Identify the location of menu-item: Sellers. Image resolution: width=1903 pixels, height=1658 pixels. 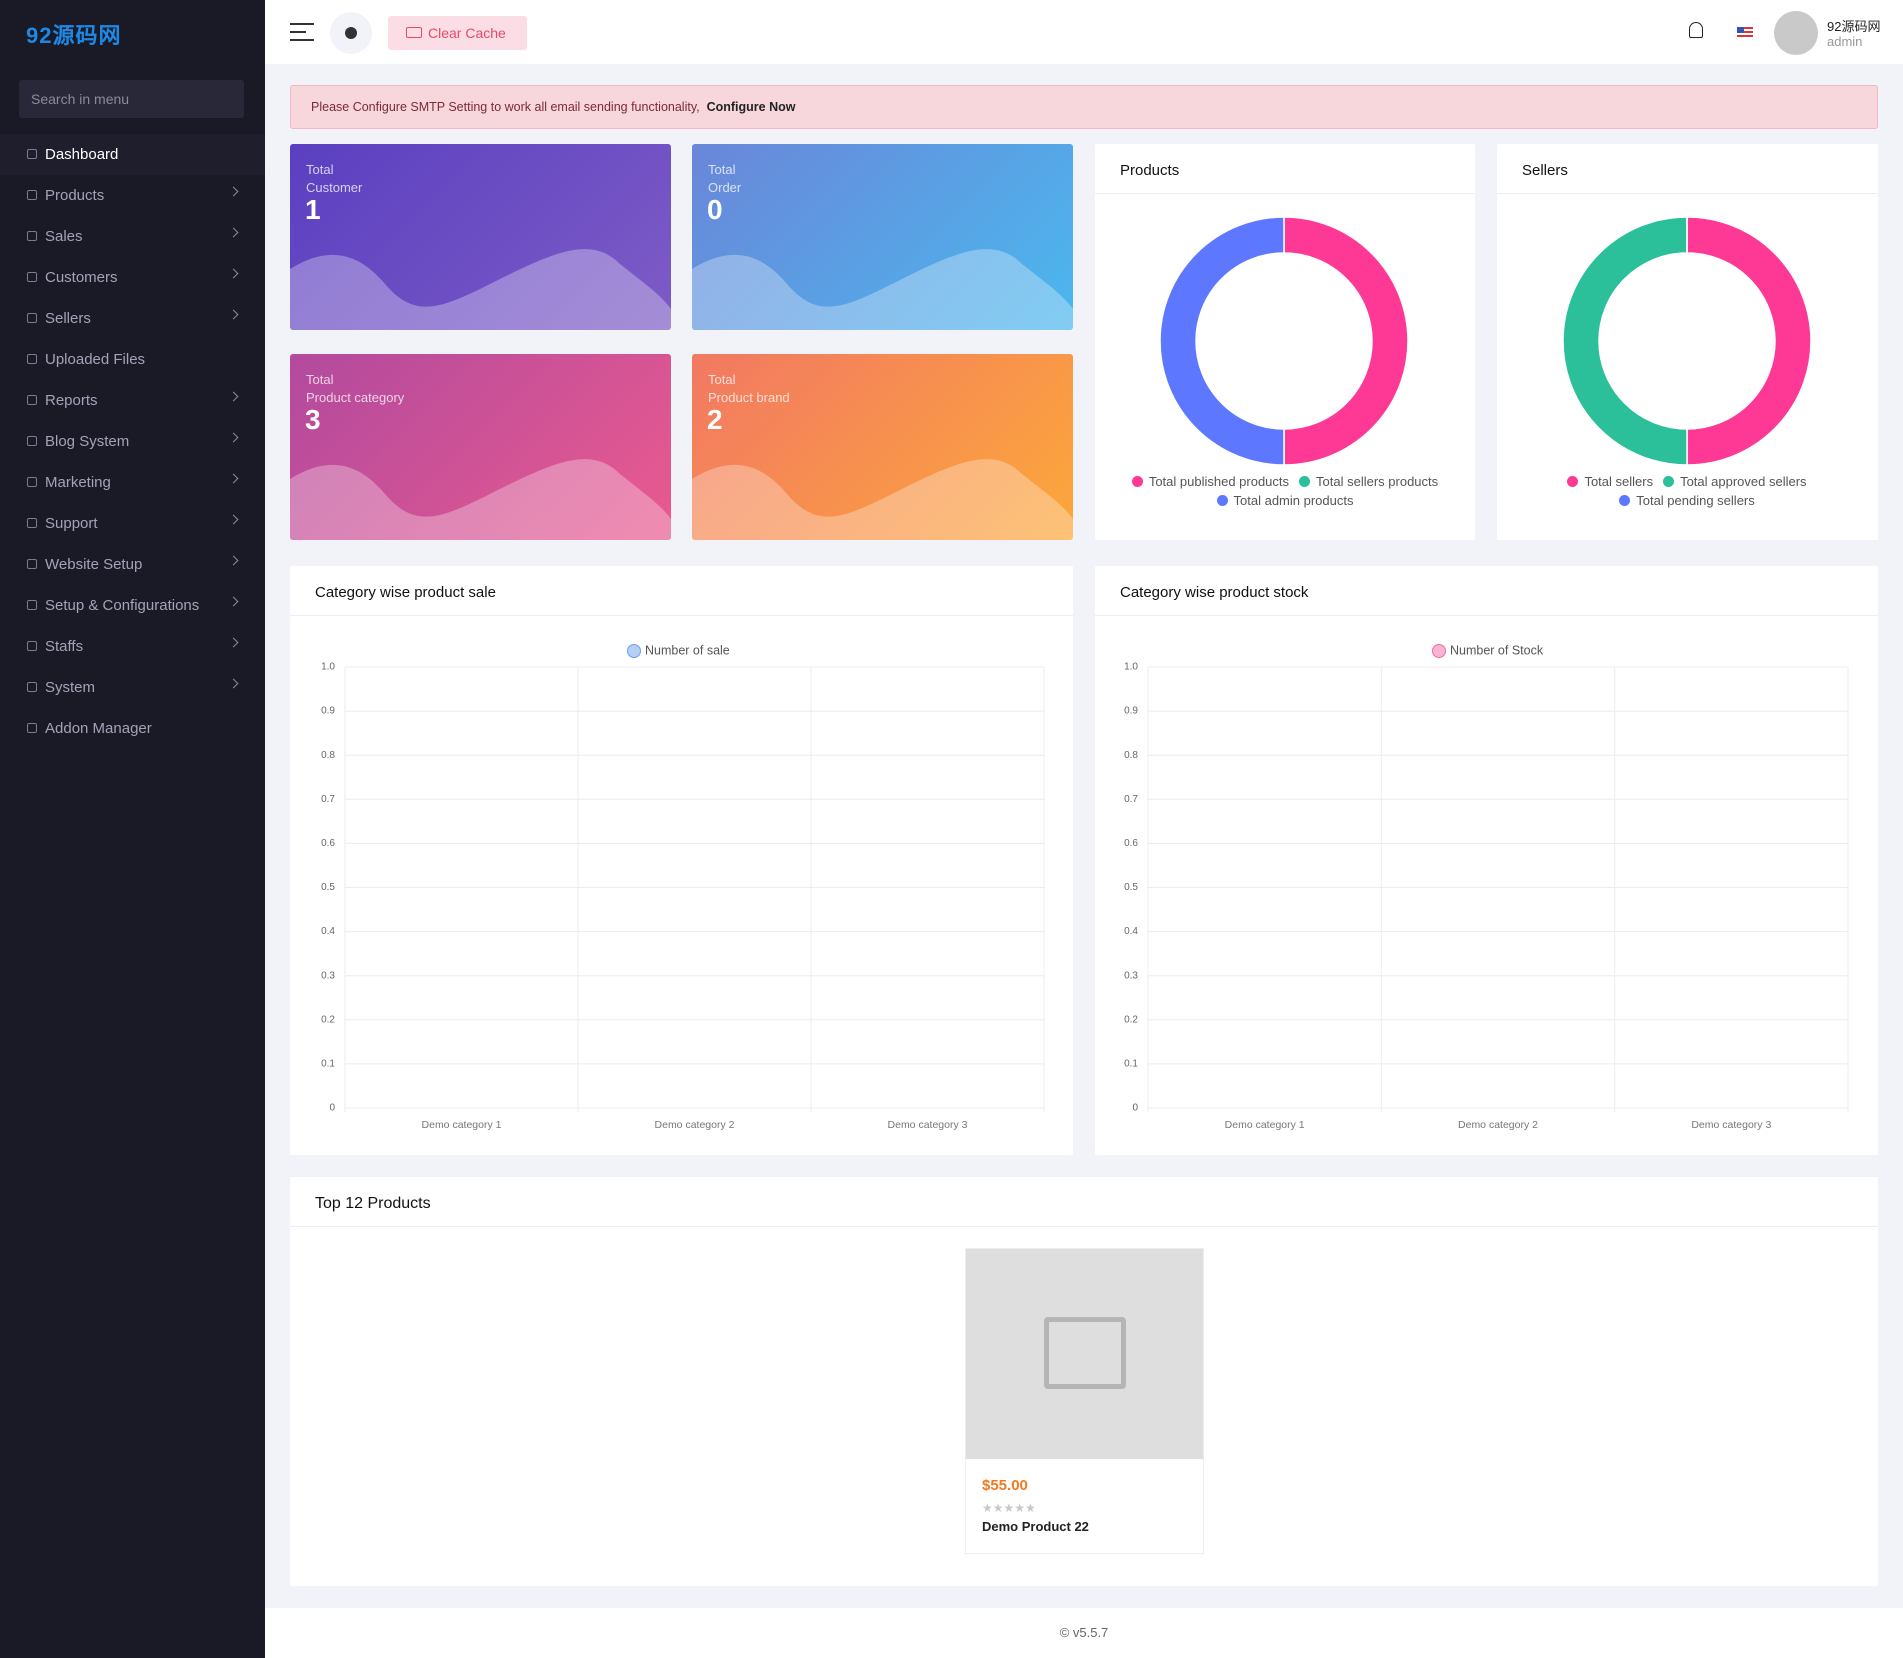
(132, 318).